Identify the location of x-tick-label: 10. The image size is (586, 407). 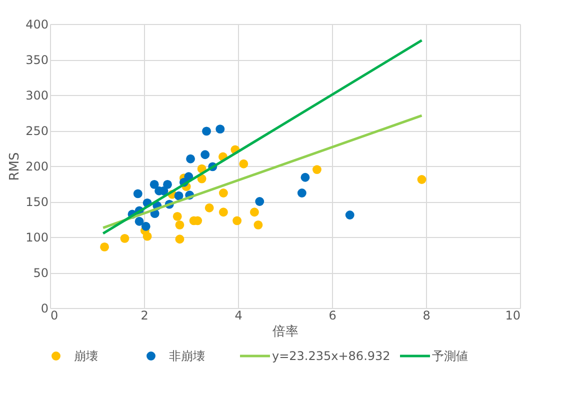
(512, 315).